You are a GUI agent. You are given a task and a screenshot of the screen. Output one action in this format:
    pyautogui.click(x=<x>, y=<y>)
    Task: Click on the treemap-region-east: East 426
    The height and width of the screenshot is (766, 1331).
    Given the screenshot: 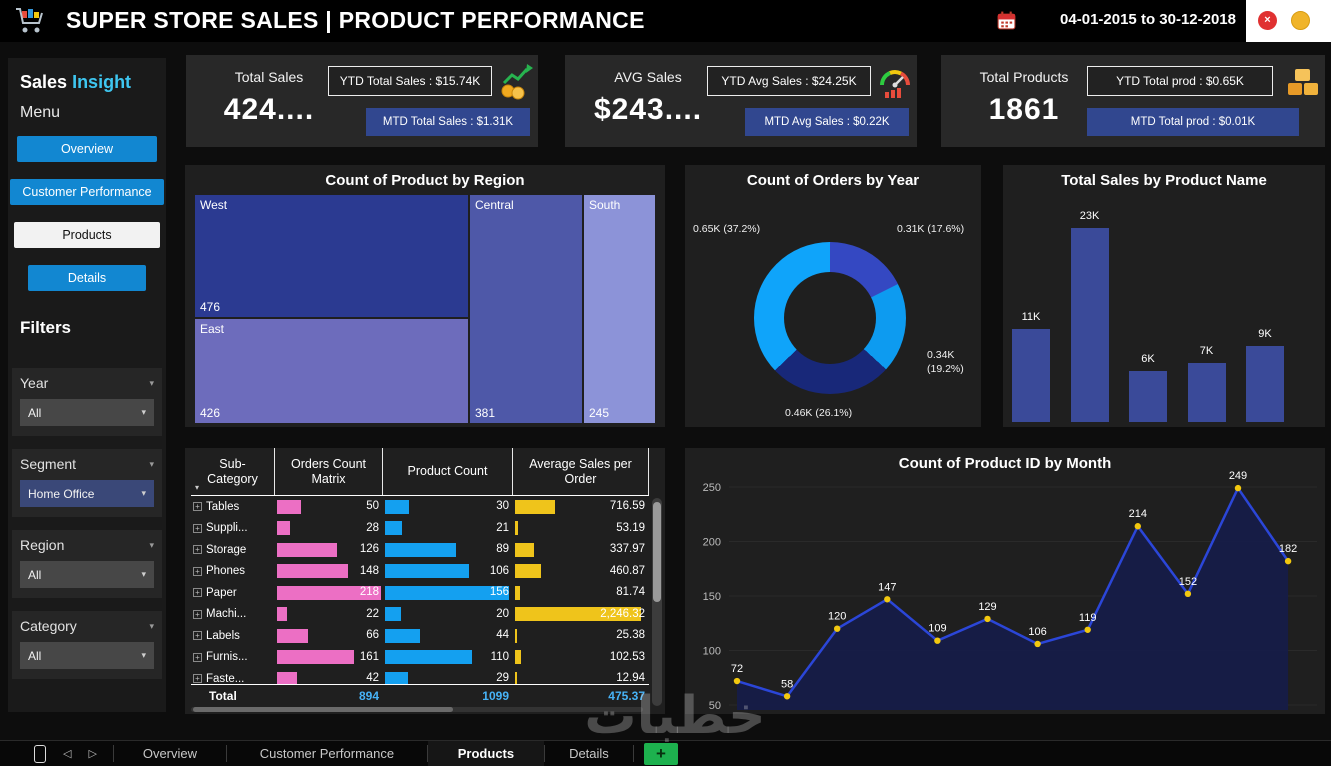 What is the action you would take?
    pyautogui.click(x=331, y=371)
    